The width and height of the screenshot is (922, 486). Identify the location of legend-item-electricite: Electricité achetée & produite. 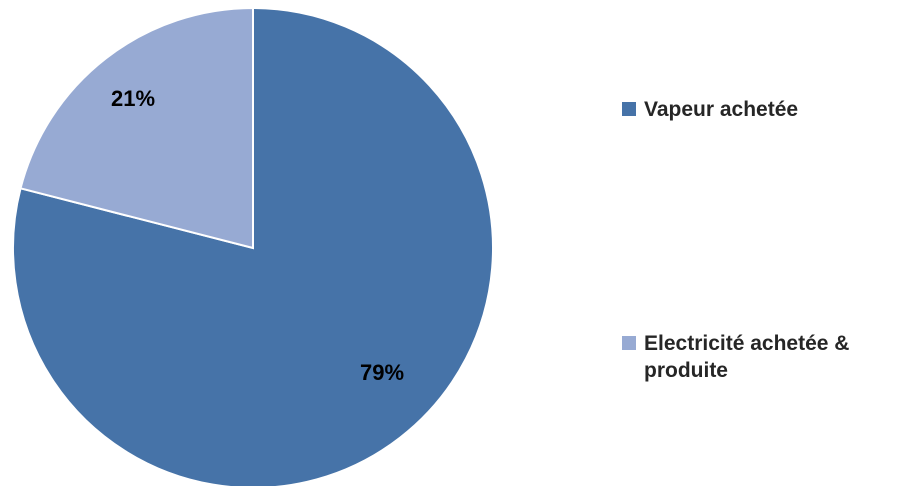
(768, 357).